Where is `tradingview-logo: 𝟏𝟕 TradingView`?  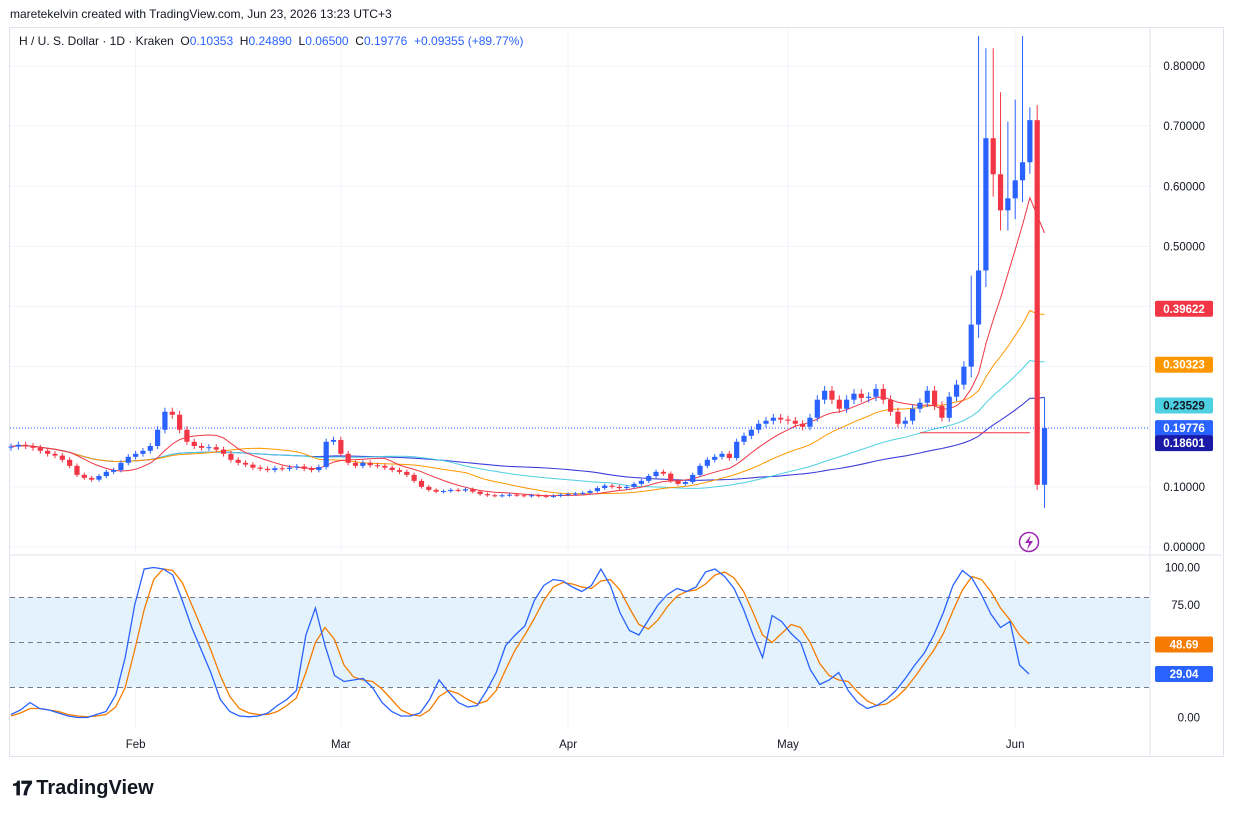
tradingview-logo: 𝟏𝟕 TradingView is located at coordinates (83, 788).